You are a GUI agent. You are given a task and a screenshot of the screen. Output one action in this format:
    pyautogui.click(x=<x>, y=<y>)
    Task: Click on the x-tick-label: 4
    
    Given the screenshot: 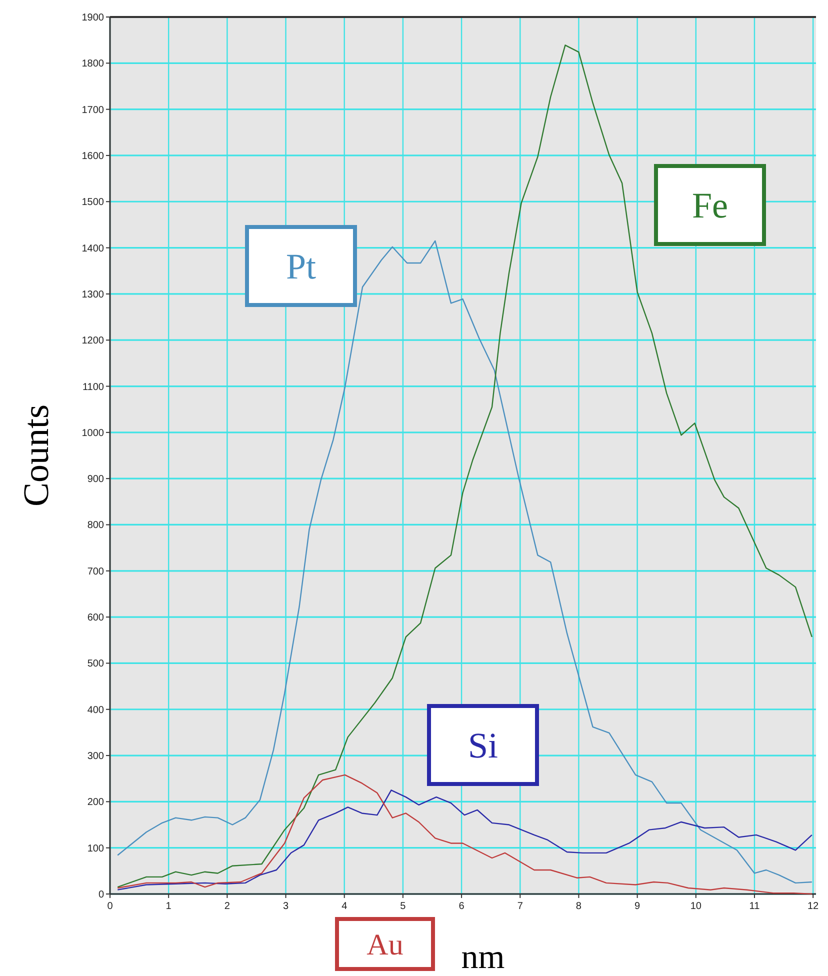 What is the action you would take?
    pyautogui.click(x=345, y=906)
    